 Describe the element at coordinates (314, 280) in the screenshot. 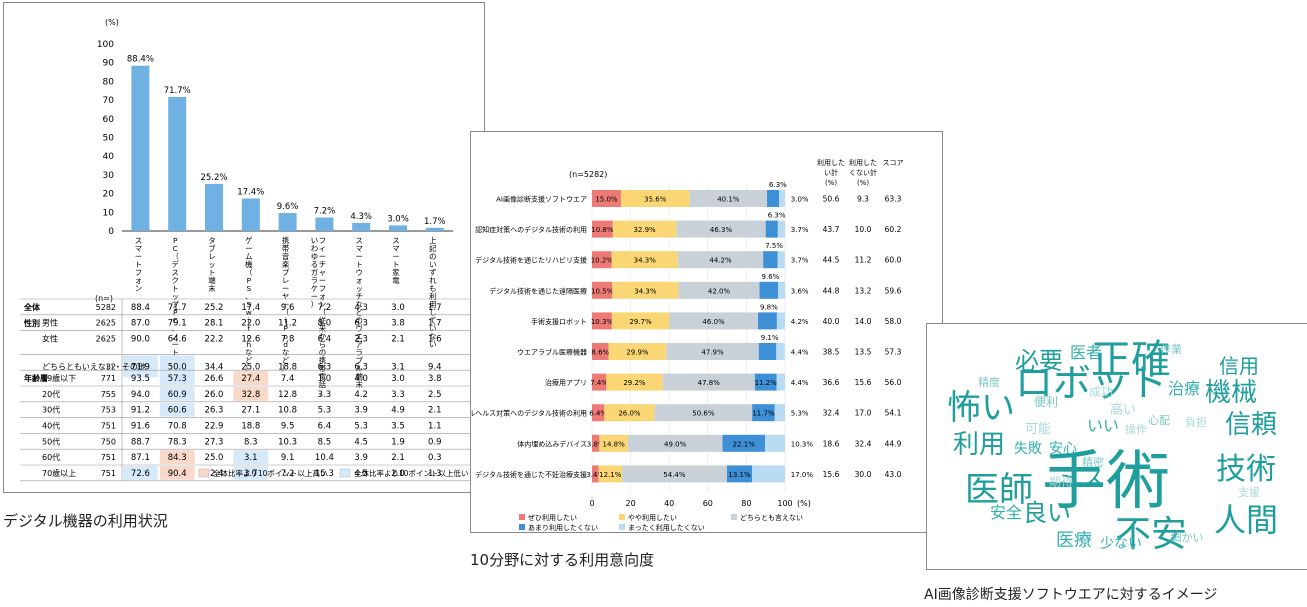

I see `category-label-char: ラ` at that location.